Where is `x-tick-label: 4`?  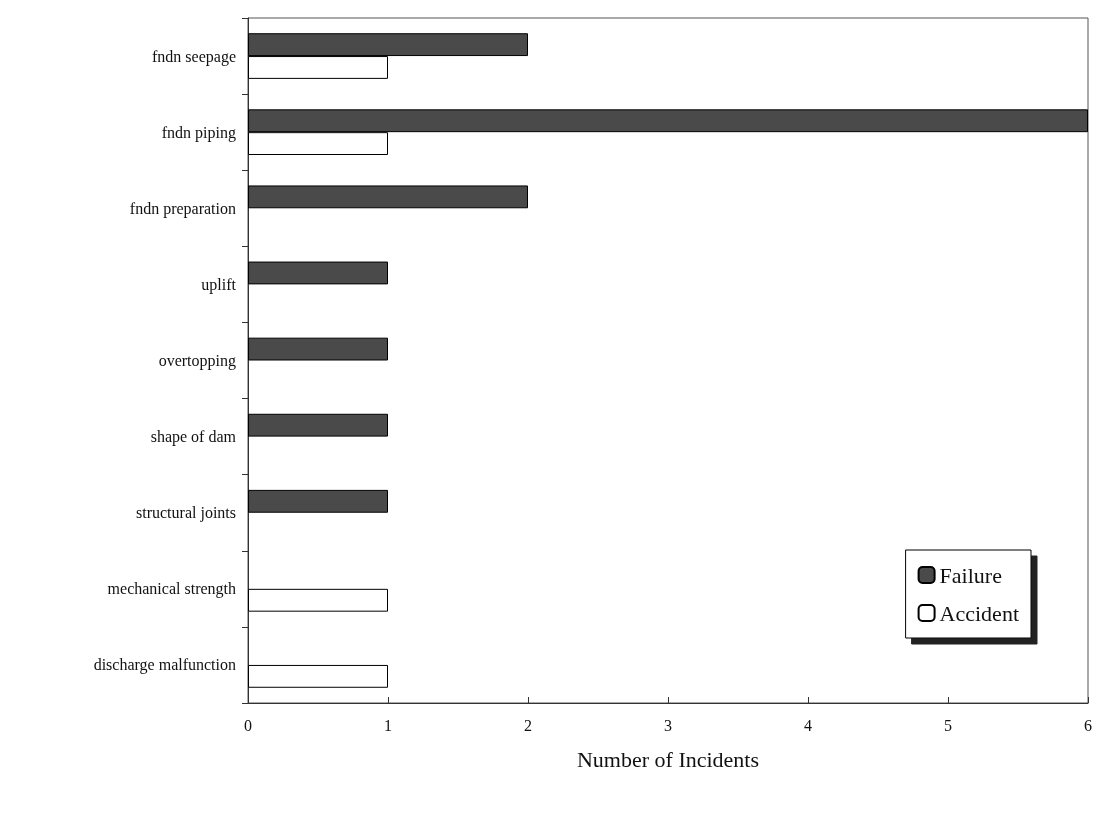 x-tick-label: 4 is located at coordinates (808, 725).